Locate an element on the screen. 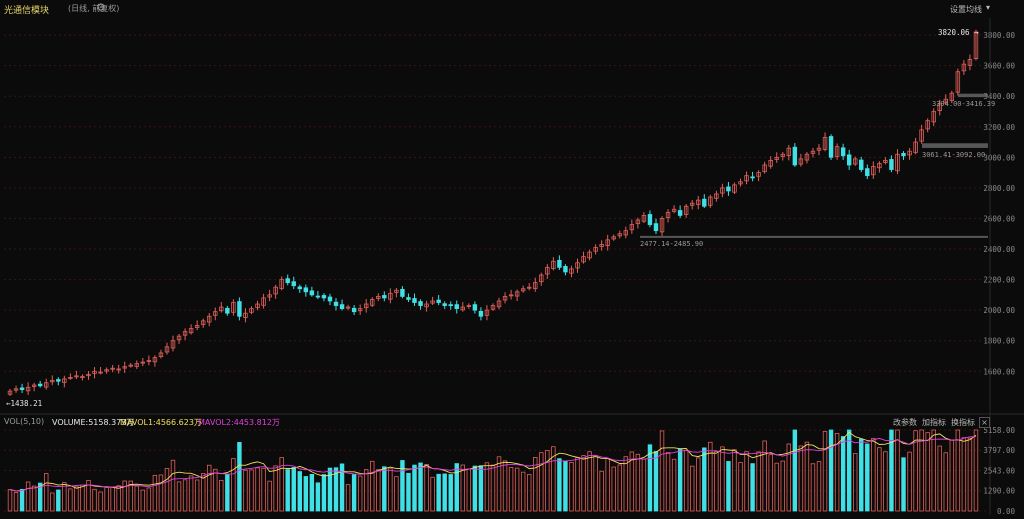  change-params-button: 改参数 is located at coordinates (905, 422).